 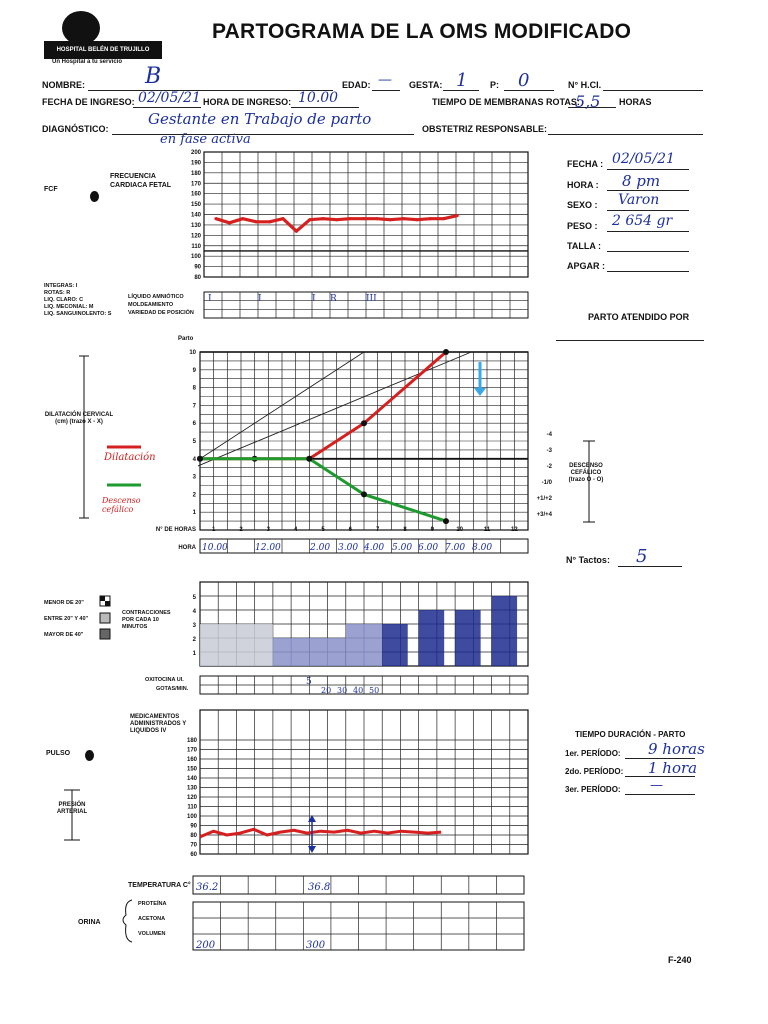 What do you see at coordinates (594, 771) in the screenshot?
I see `periodo2-label: 2do. PERÍODO:` at bounding box center [594, 771].